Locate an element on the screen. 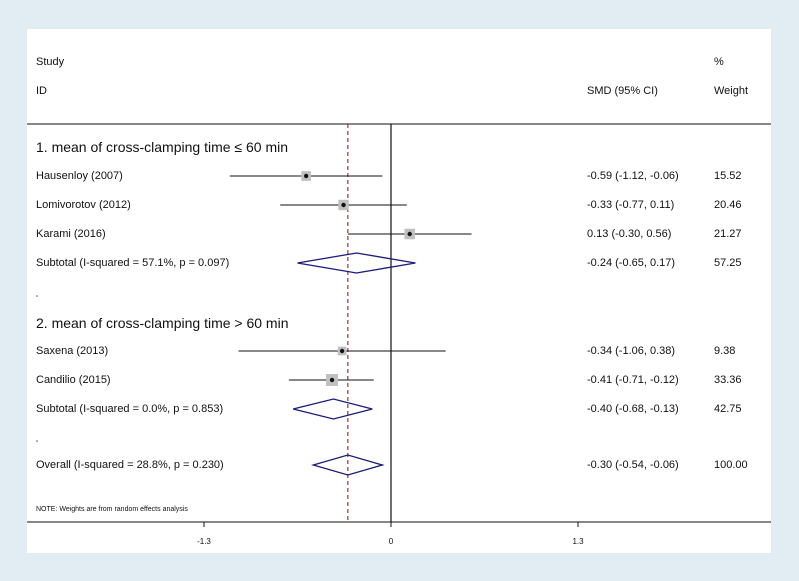  ci-text: 0.13 (-0.30, 0.56) is located at coordinates (629, 234).